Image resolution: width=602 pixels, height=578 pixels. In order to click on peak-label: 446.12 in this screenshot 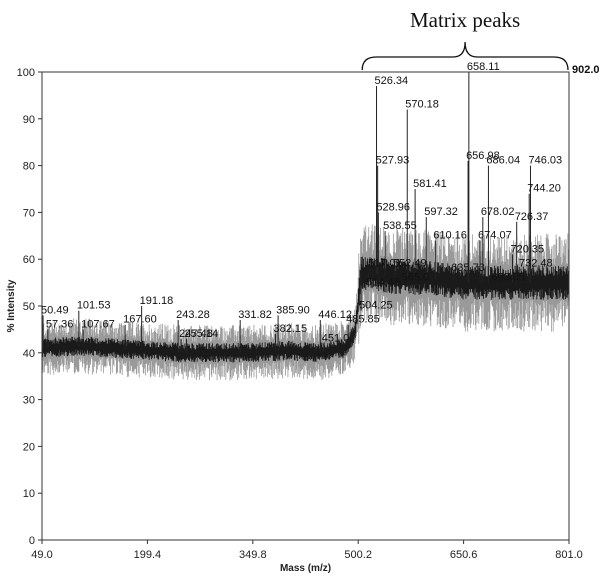, I will do `click(335, 315)`.